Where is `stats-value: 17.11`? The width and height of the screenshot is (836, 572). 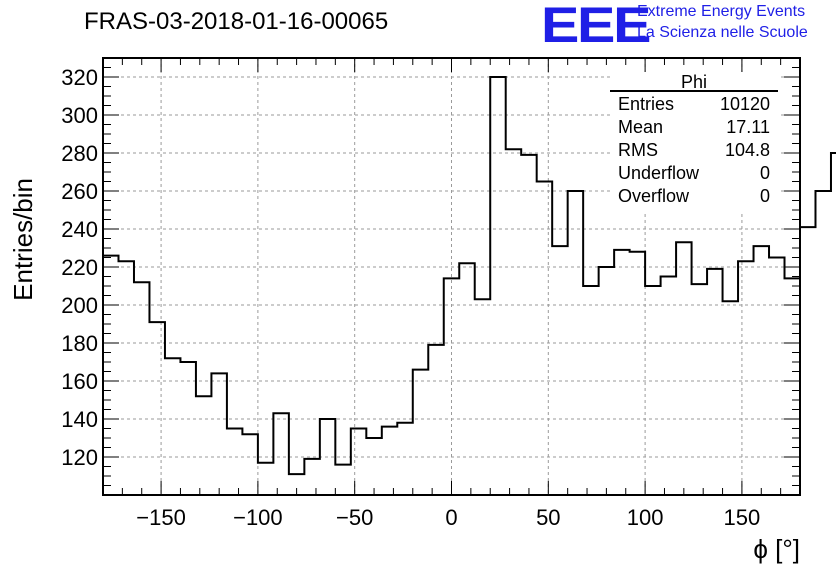
stats-value: 17.11 is located at coordinates (748, 127).